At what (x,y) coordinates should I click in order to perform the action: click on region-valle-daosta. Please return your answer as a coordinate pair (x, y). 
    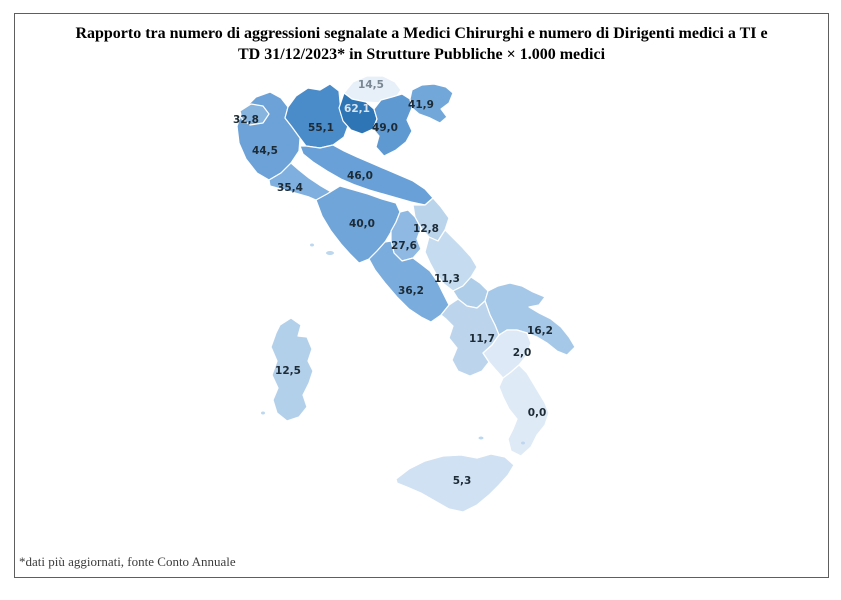
    Looking at the image, I should click on (254, 114).